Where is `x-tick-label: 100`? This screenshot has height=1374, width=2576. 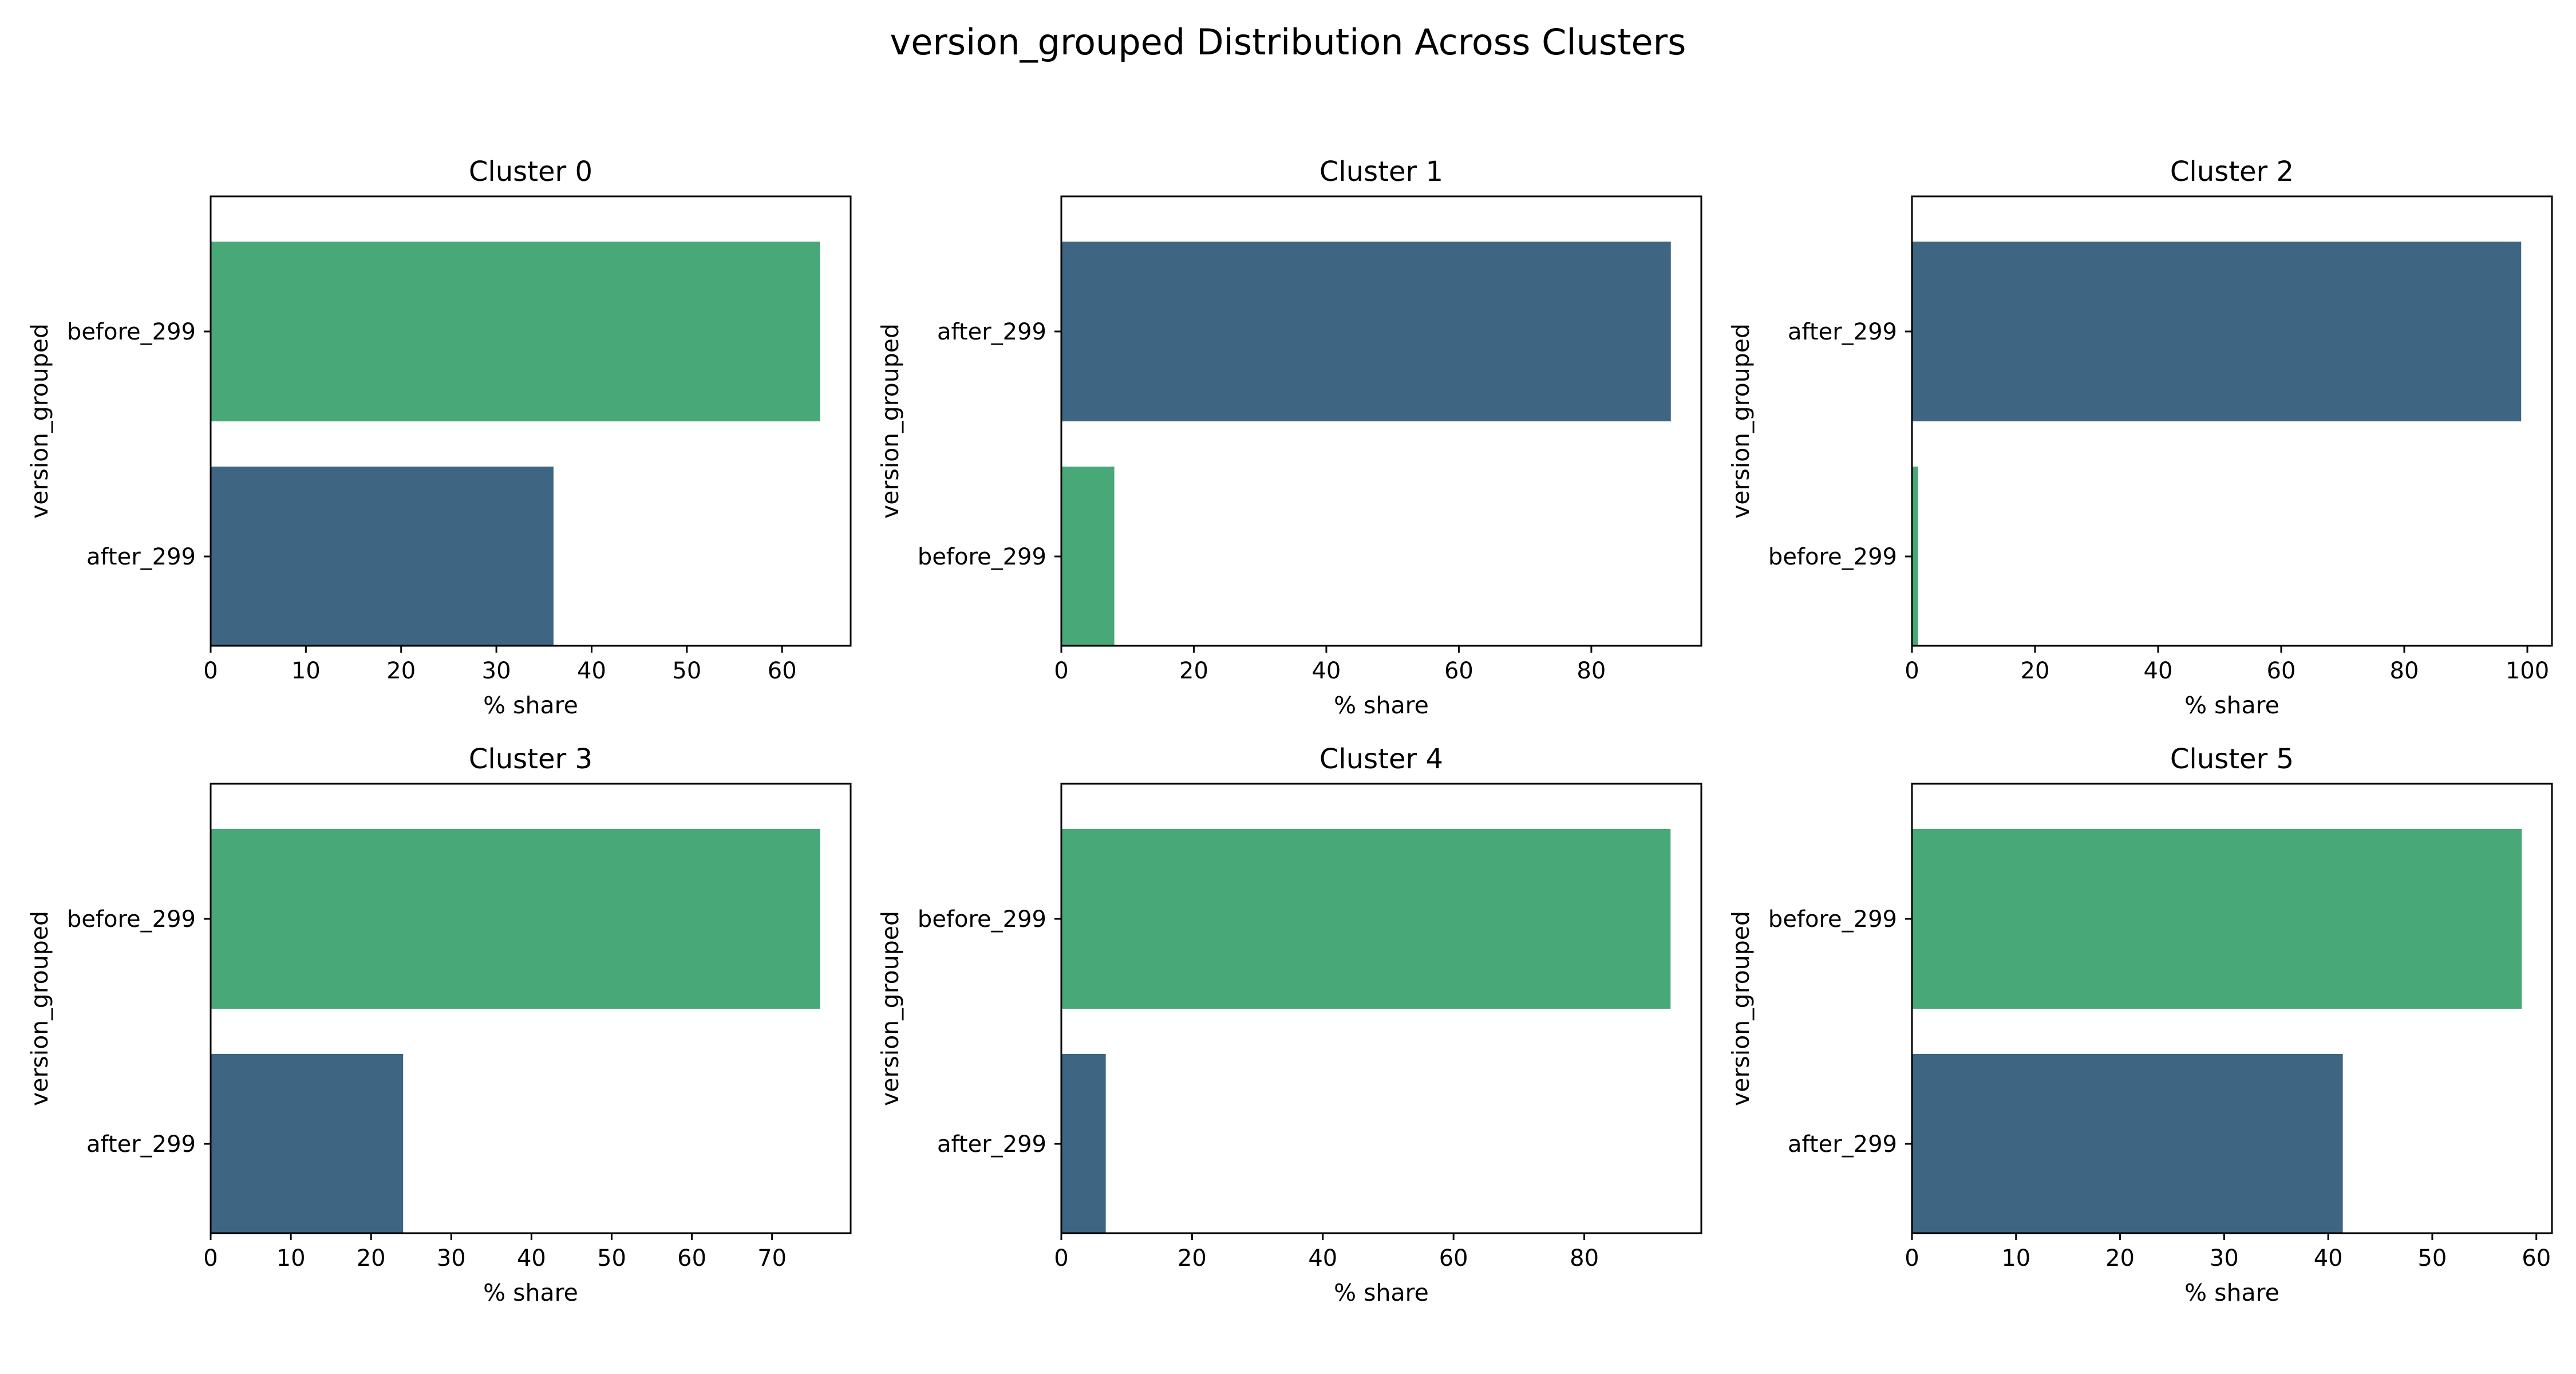
x-tick-label: 100 is located at coordinates (2527, 671).